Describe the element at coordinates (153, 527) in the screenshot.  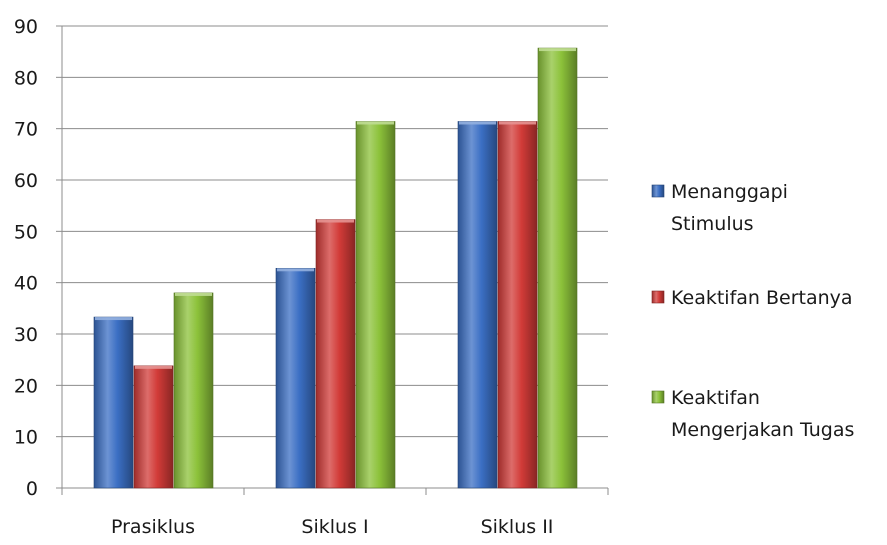
I see `x-tick-label: Prasiklus` at that location.